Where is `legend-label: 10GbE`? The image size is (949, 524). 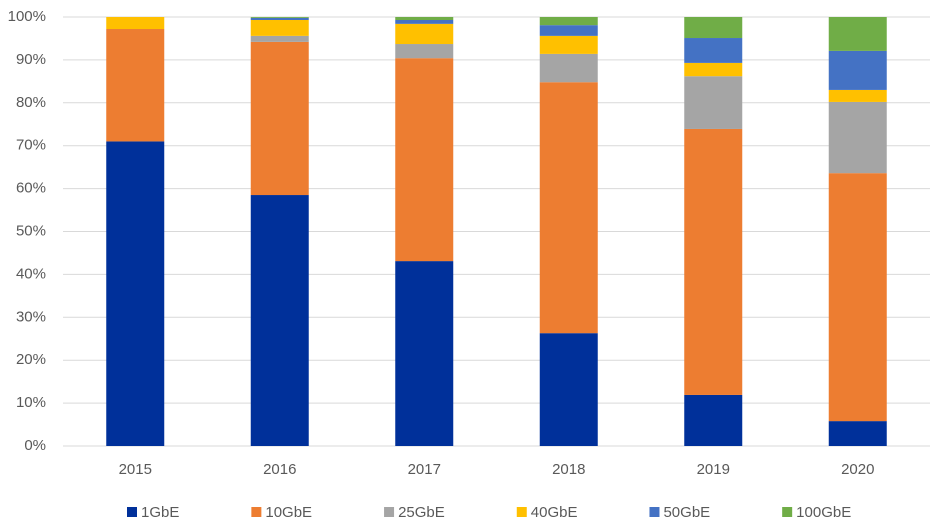 legend-label: 10GbE is located at coordinates (288, 512).